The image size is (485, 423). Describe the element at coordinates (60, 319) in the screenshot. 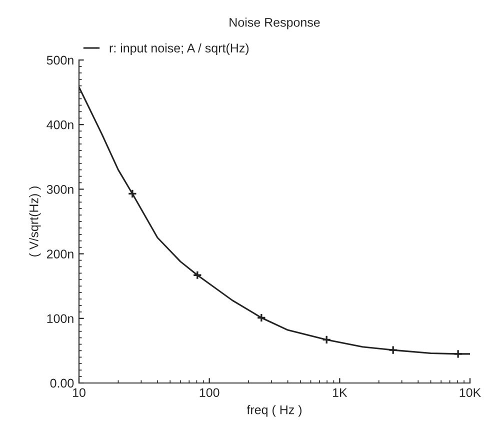

I see `y-tick-label: 100n` at that location.